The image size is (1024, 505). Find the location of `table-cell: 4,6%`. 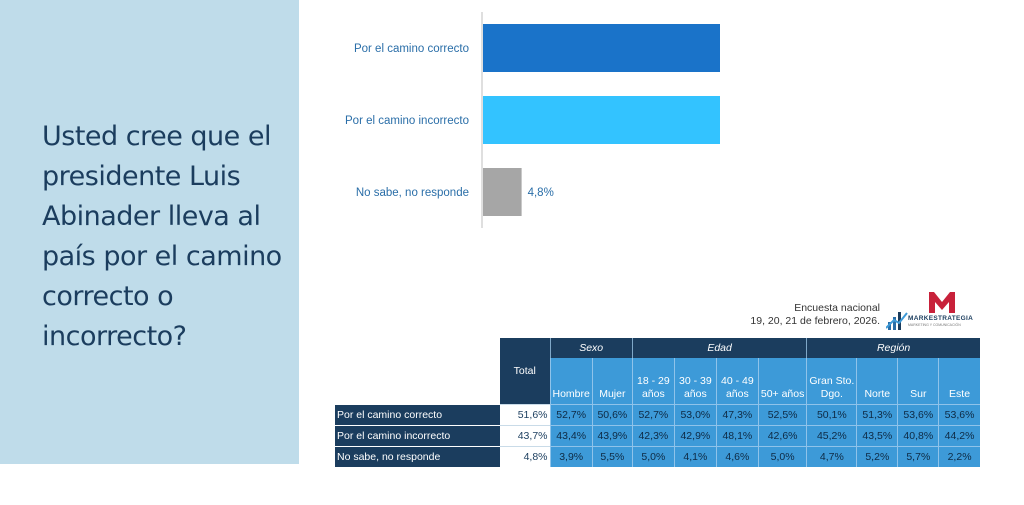

table-cell: 4,6% is located at coordinates (737, 456).